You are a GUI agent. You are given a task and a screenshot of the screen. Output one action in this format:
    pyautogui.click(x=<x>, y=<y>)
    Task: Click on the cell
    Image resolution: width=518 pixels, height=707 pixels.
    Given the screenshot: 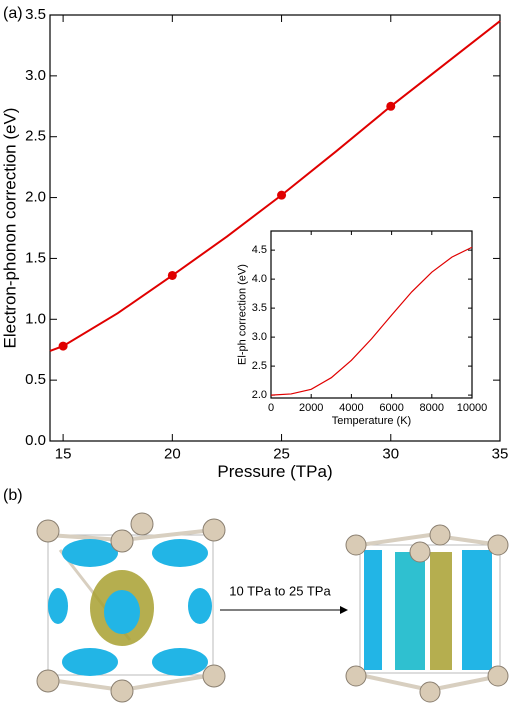 What is the action you would take?
    pyautogui.click(x=430, y=609)
    